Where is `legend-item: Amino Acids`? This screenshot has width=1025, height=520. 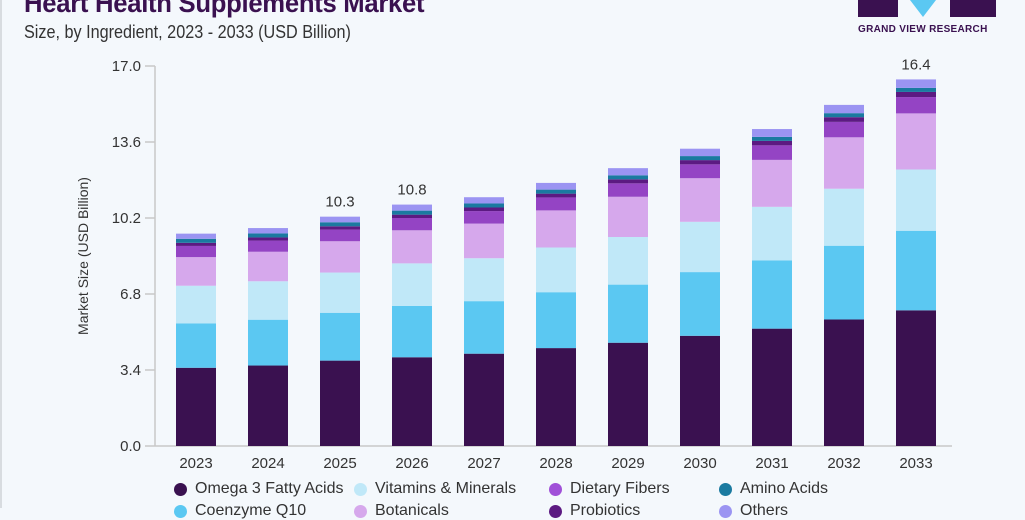 legend-item: Amino Acids is located at coordinates (794, 489).